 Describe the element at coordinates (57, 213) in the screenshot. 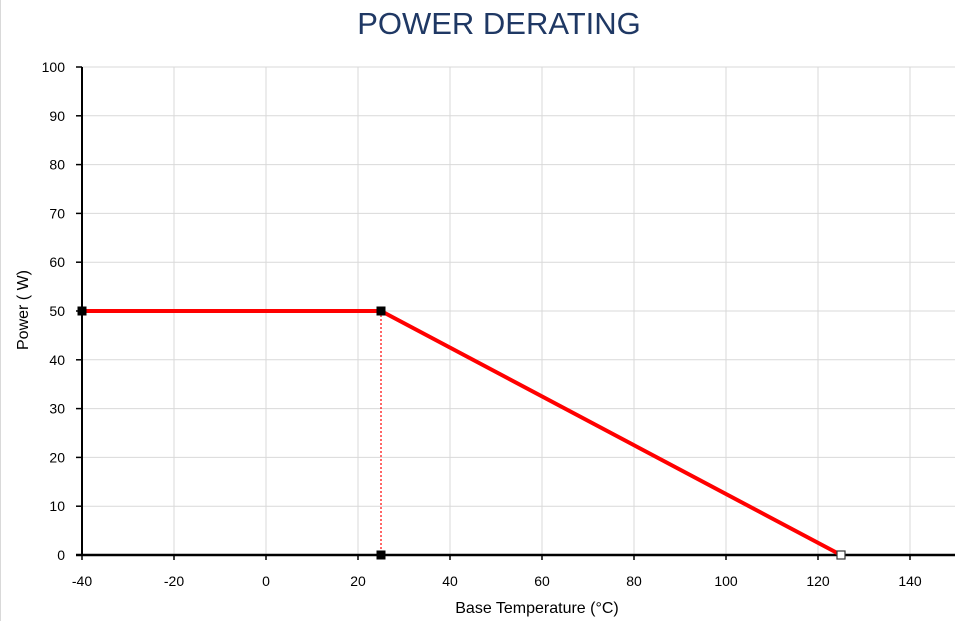

I see `y-tick-label-70: 70` at that location.